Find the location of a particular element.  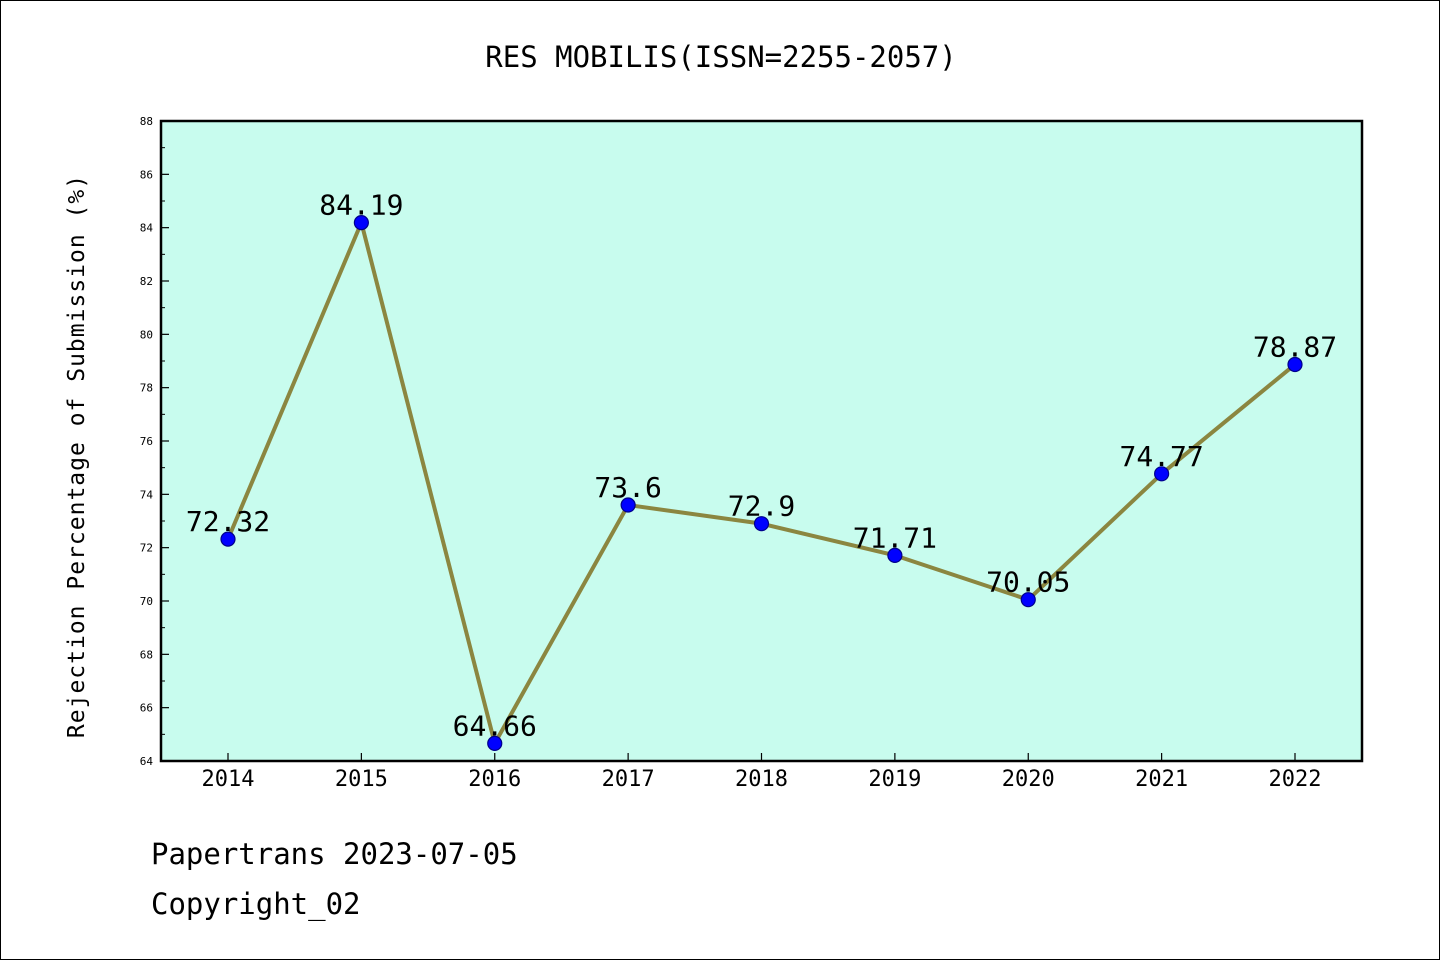

data-label: 78.87 is located at coordinates (1295, 346).